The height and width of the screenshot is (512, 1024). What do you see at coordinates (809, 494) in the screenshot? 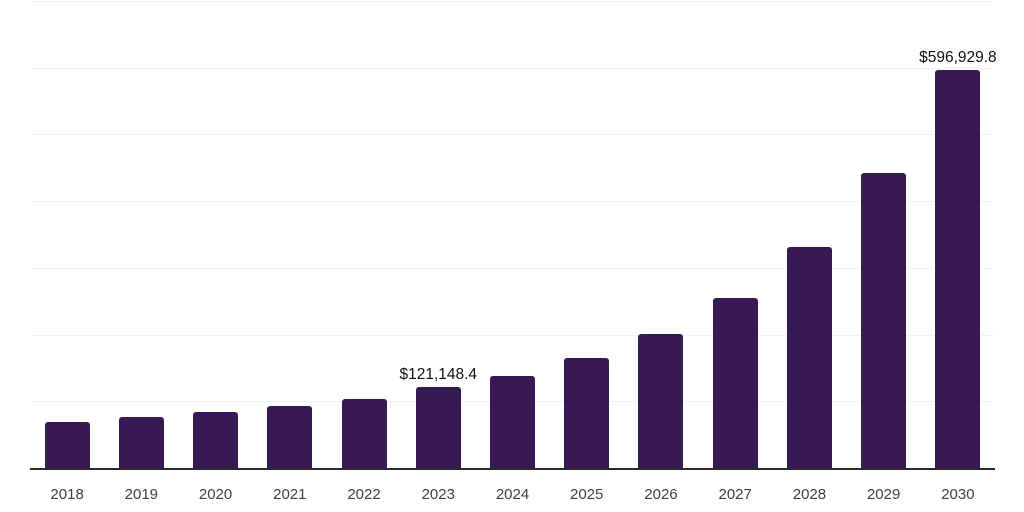
I see `x-axis-label: 2028` at bounding box center [809, 494].